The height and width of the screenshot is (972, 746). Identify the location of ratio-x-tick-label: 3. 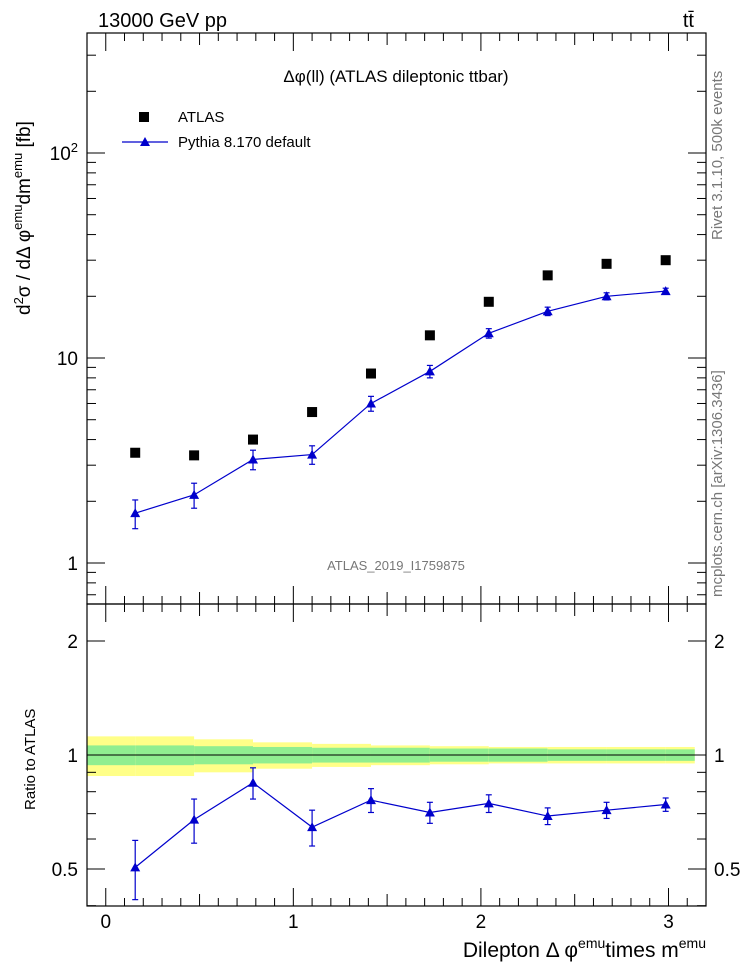
(668, 922).